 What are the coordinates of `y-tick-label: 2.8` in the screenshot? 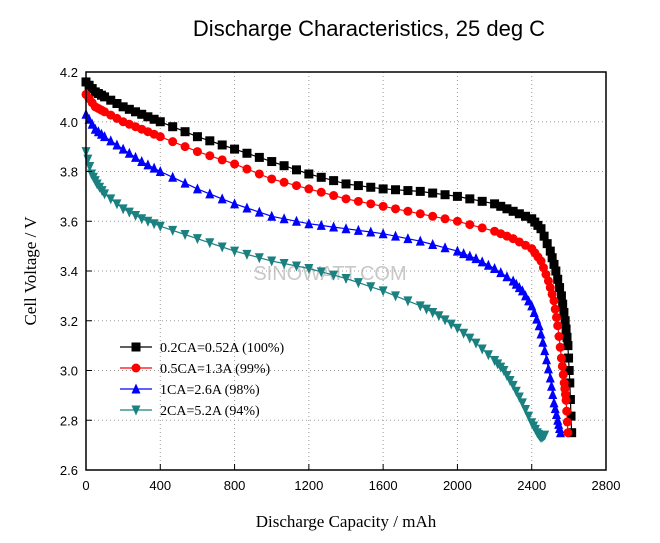 It's located at (69, 420).